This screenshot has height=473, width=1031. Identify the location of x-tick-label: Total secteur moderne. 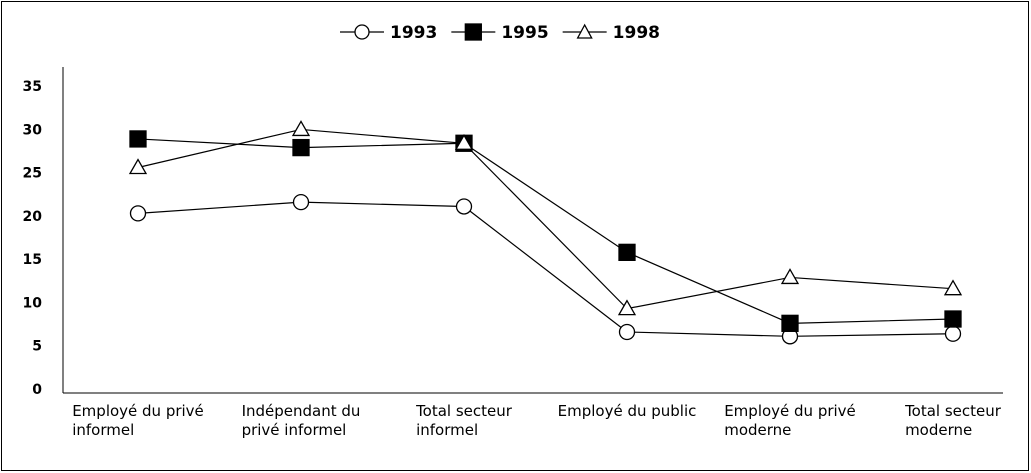
(953, 420).